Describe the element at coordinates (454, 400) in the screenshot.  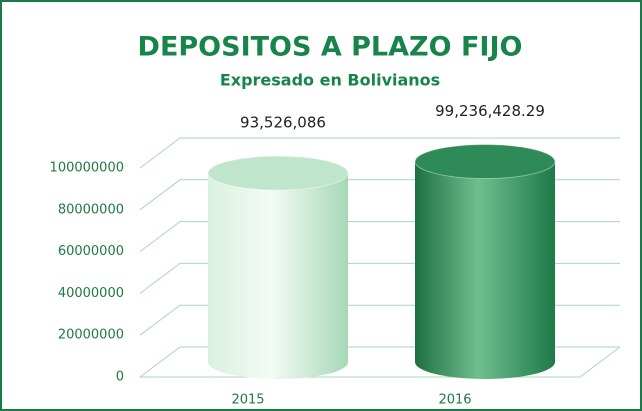
I see `x-tick-label: 2016` at that location.